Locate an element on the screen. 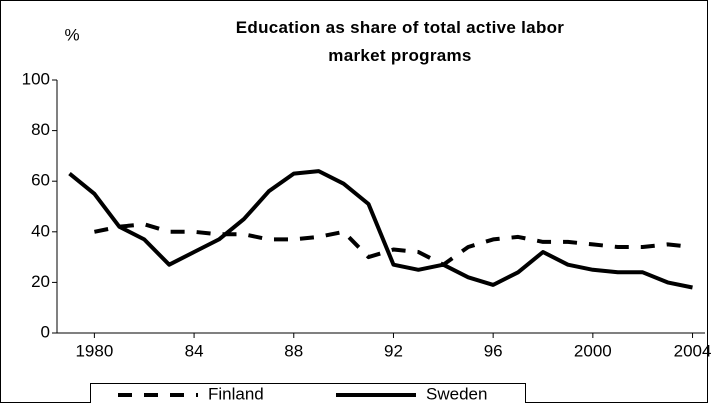 Image resolution: width=713 pixels, height=403 pixels. y-tick-label: 80 is located at coordinates (40, 129).